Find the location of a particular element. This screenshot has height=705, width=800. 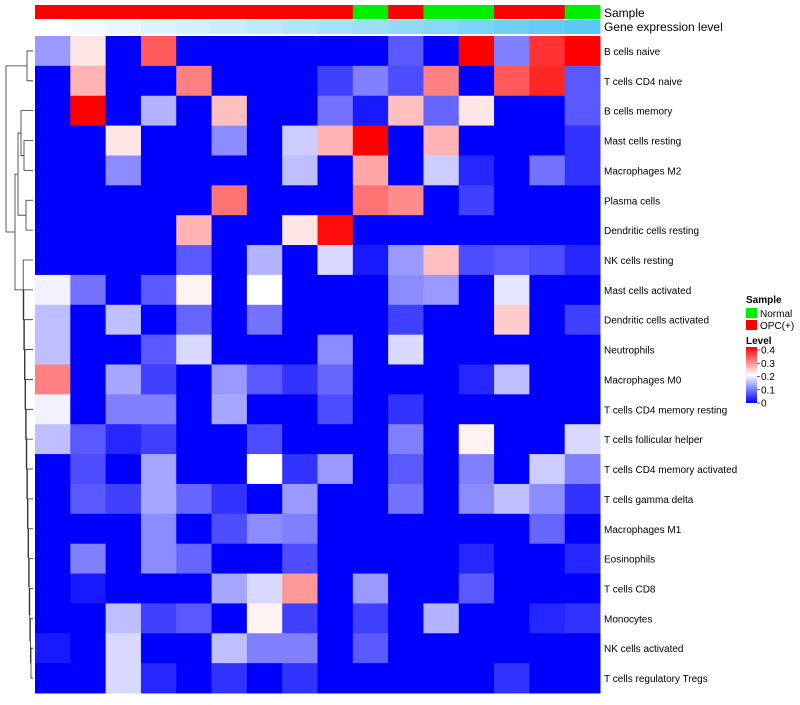

level-tick-label: 0.2 is located at coordinates (768, 377).